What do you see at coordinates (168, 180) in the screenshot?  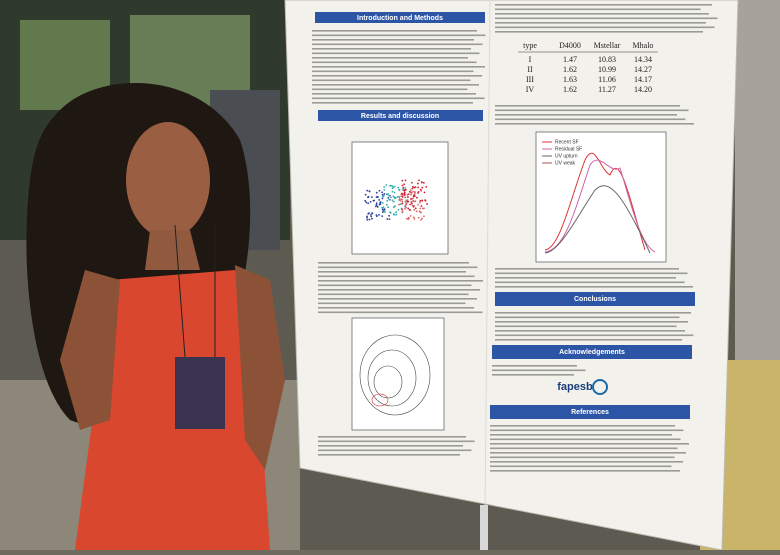 I see `face` at bounding box center [168, 180].